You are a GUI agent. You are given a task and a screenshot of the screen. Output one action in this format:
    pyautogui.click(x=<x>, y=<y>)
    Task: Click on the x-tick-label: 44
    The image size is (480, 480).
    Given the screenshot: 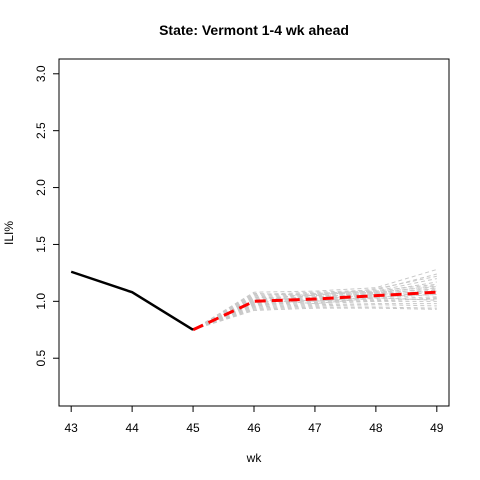 What is the action you would take?
    pyautogui.click(x=132, y=428)
    